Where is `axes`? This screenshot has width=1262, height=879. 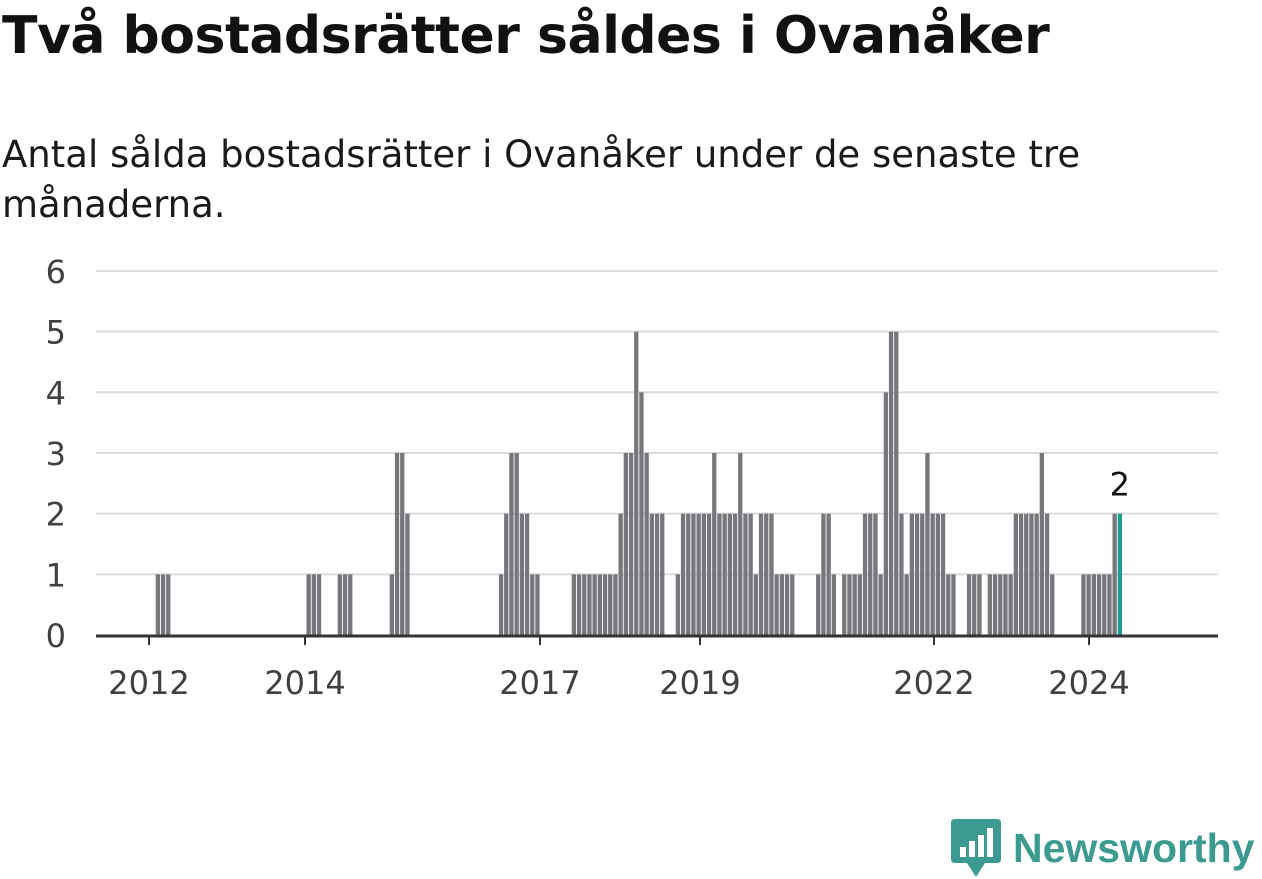 axes is located at coordinates (657, 639).